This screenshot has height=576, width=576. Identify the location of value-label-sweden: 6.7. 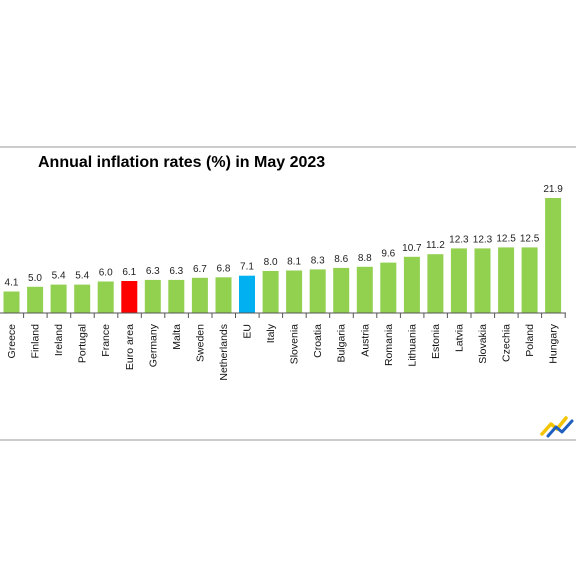
(200, 269).